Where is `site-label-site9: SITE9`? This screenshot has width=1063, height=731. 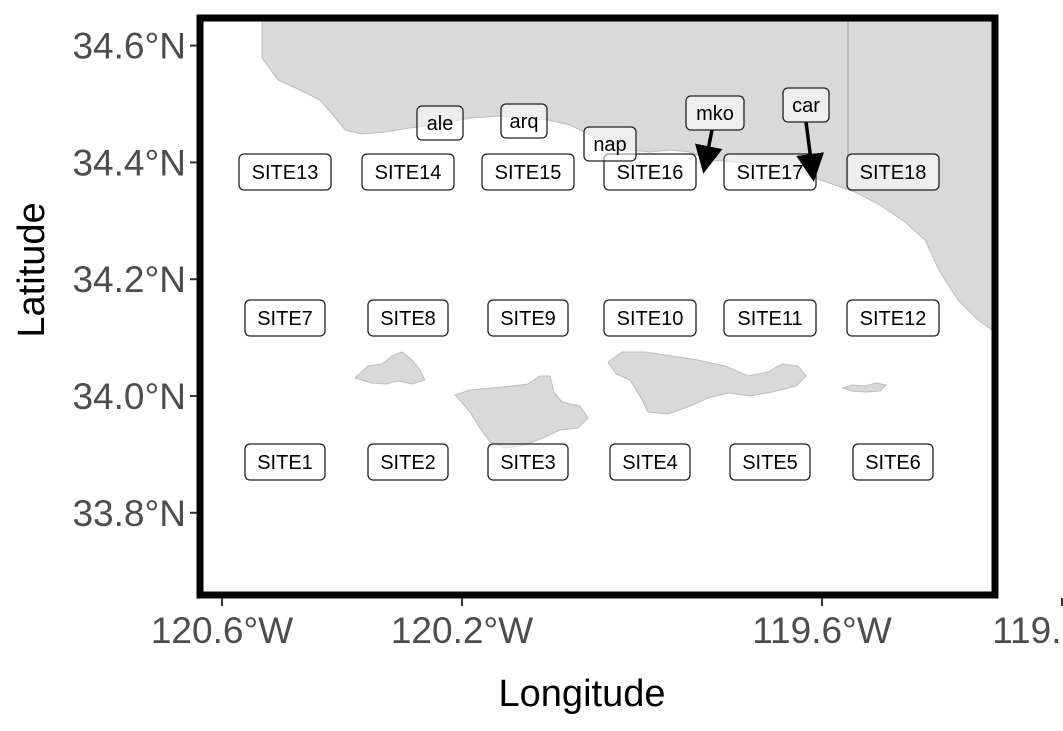
site-label-site9: SITE9 is located at coordinates (528, 318).